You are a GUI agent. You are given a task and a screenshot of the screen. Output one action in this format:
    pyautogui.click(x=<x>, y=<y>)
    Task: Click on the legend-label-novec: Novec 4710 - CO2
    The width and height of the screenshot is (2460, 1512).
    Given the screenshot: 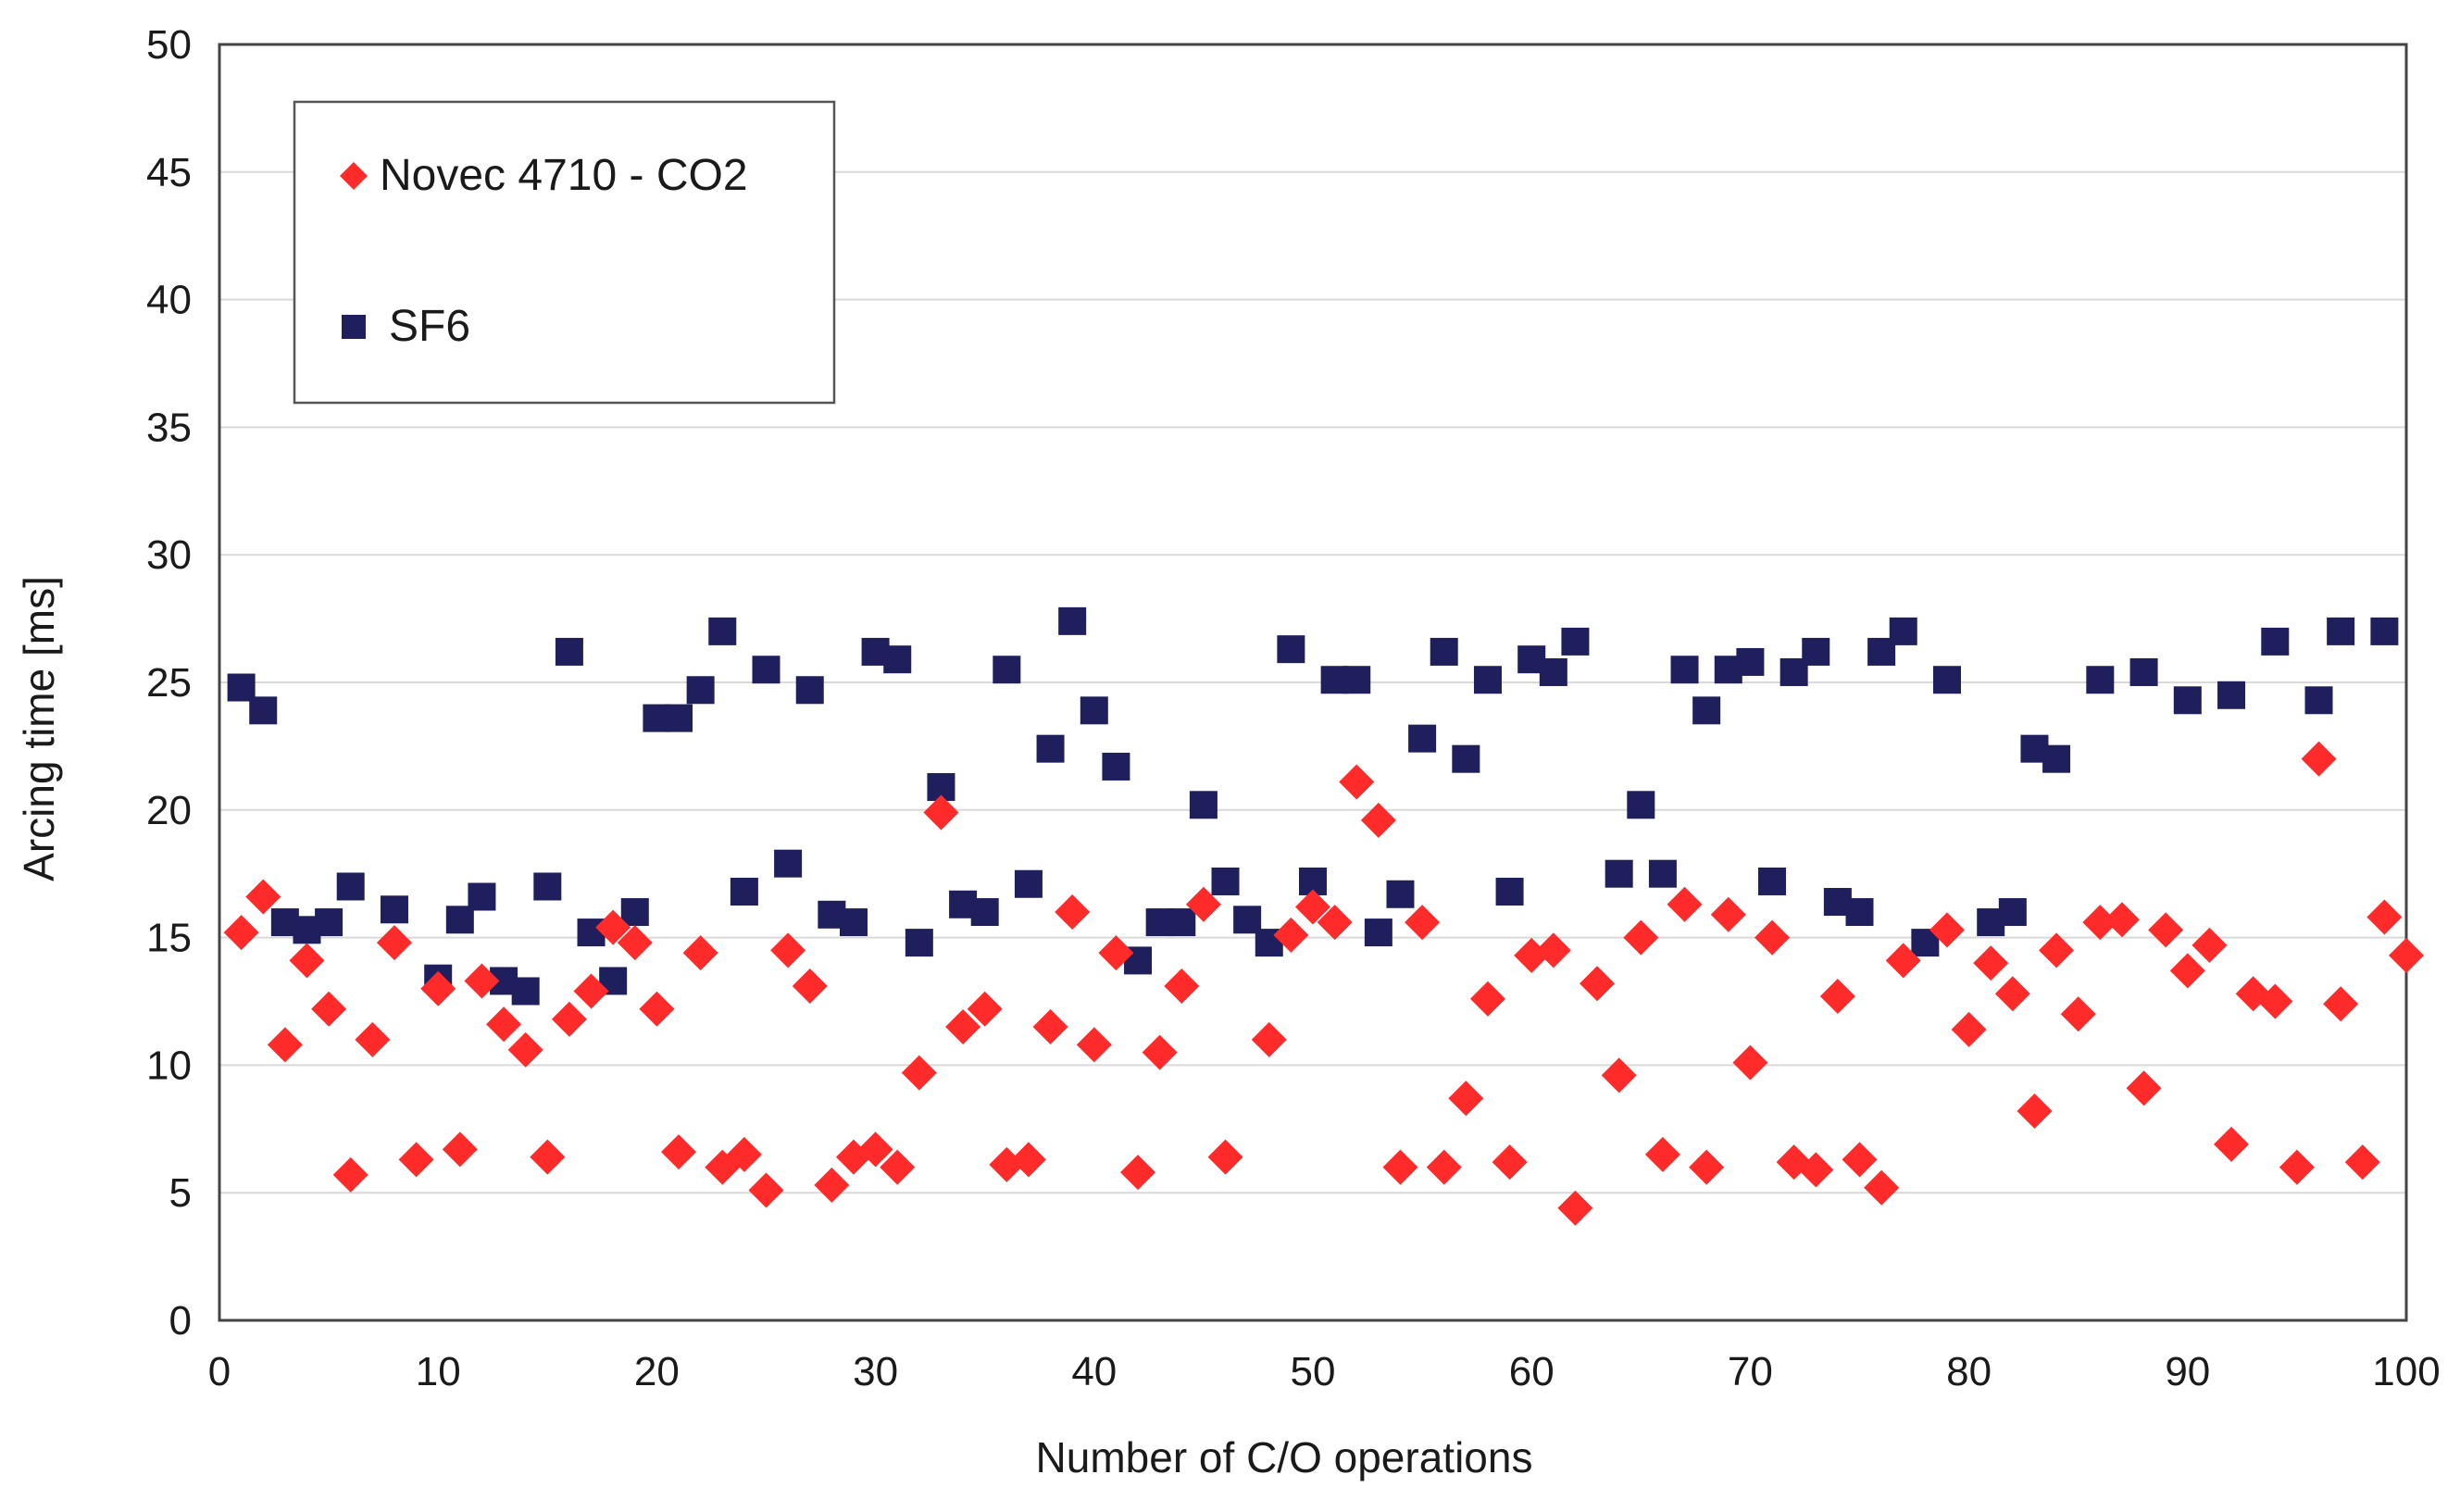 What is the action you would take?
    pyautogui.click(x=564, y=175)
    